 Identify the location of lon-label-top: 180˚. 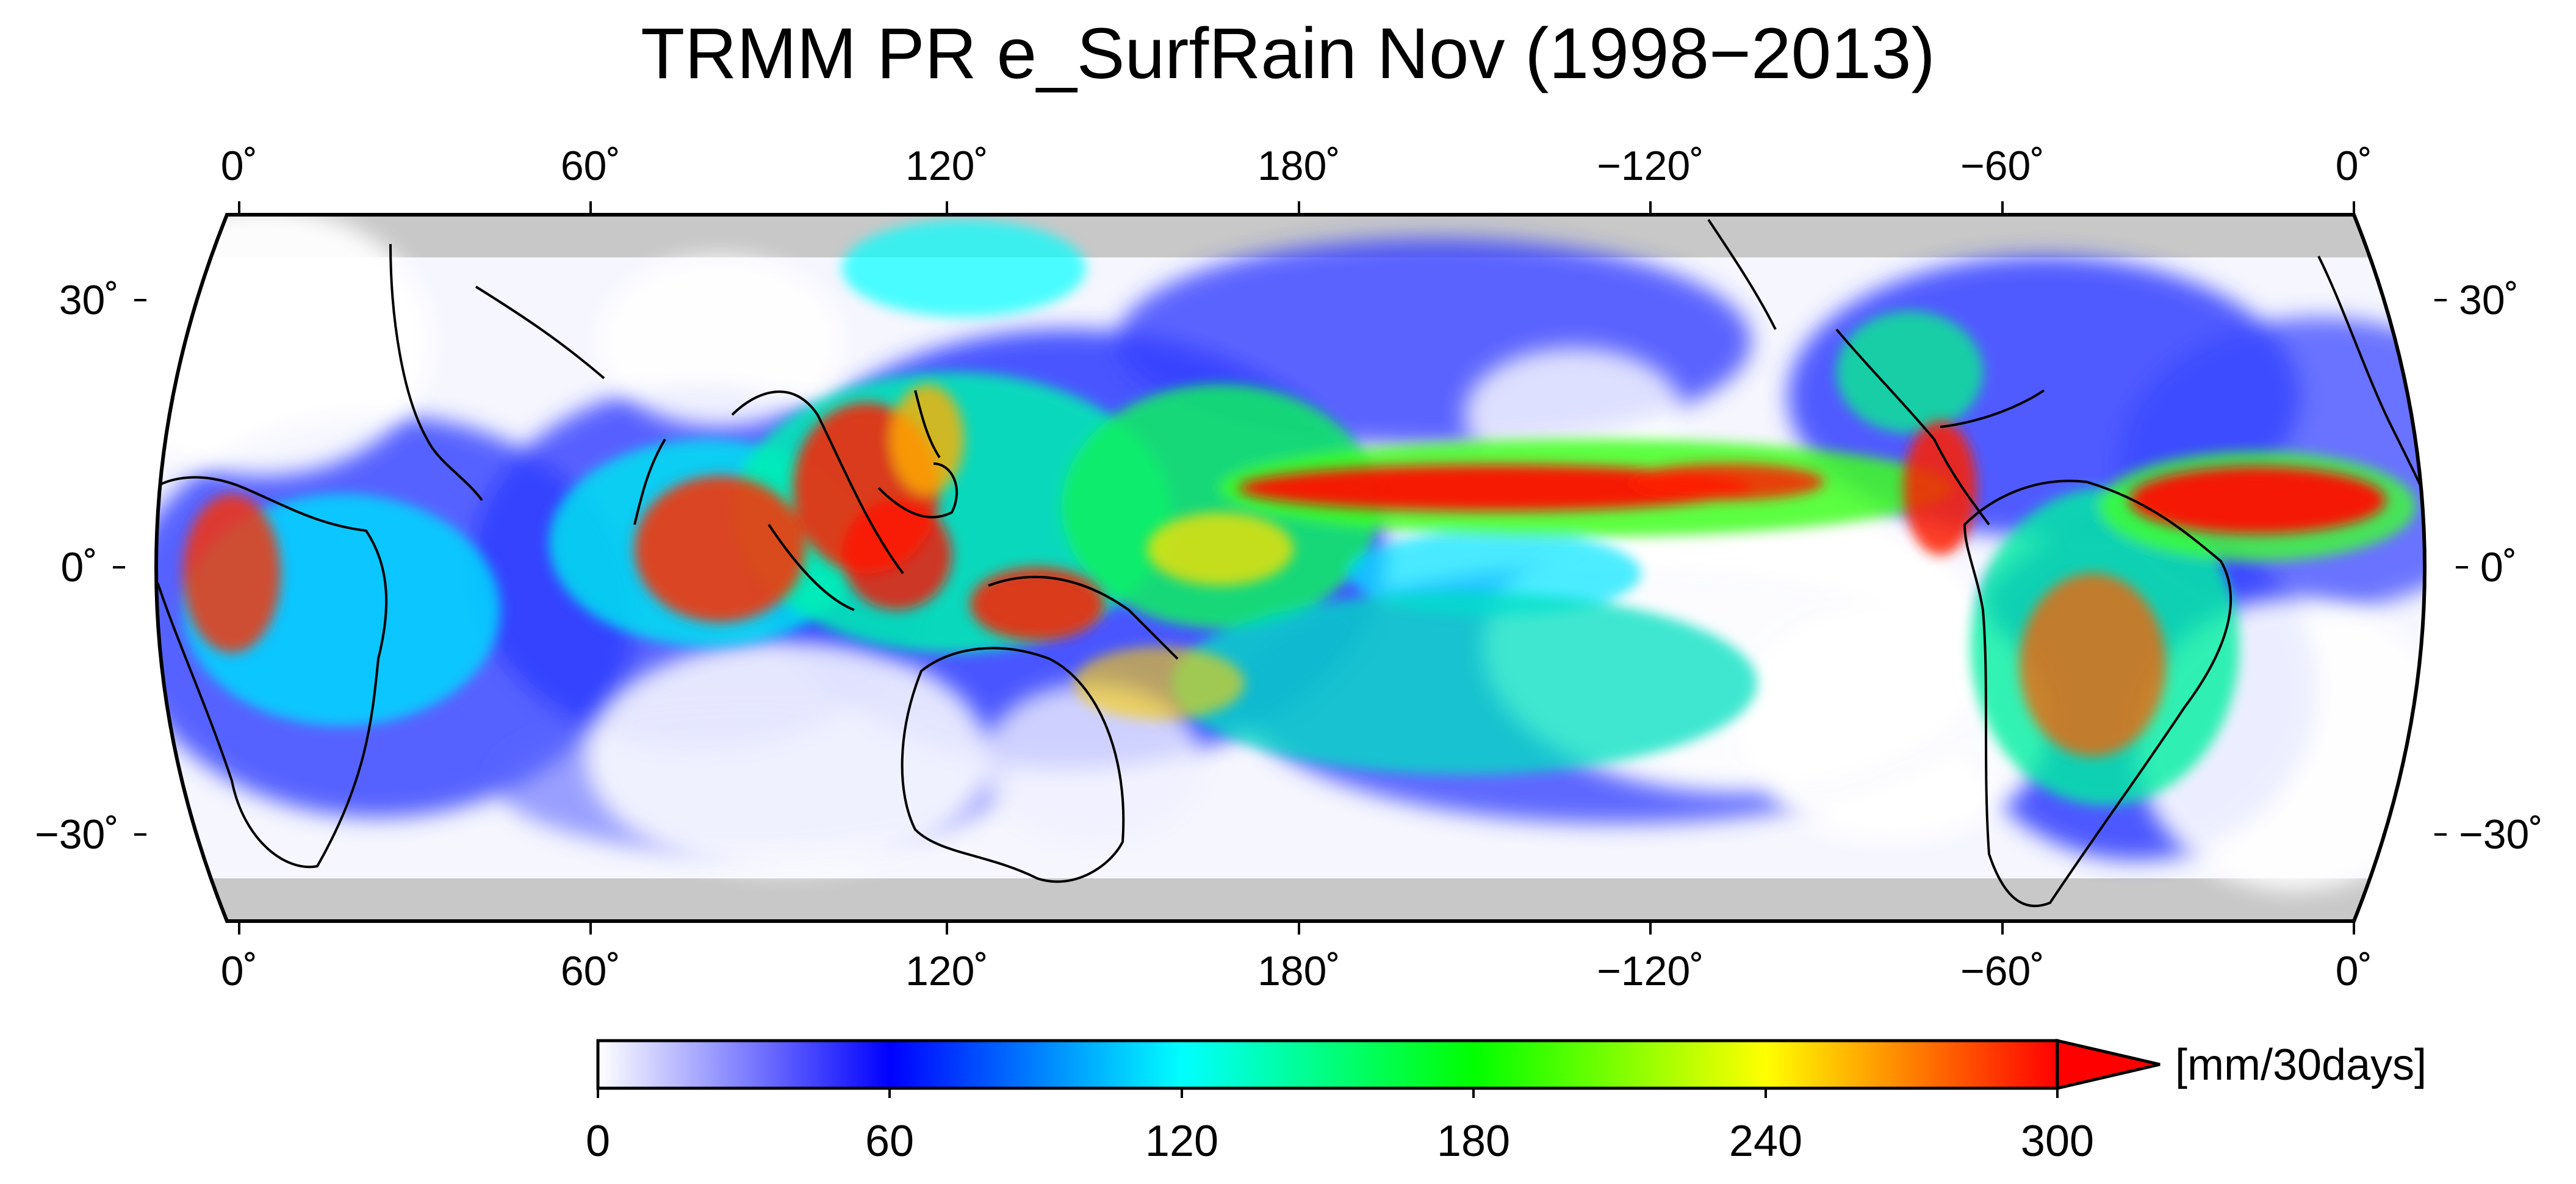
(1298, 166).